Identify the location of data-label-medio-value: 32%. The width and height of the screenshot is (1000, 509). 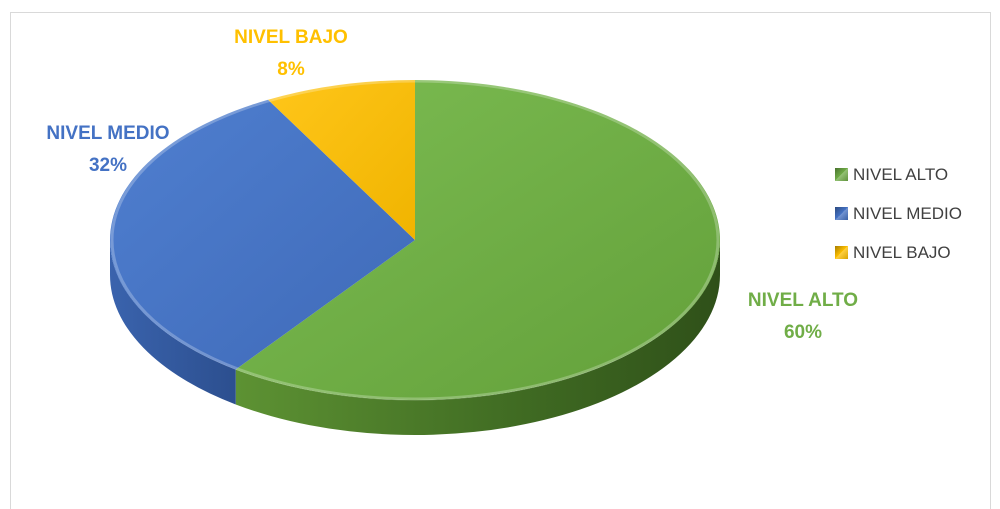
(108, 165).